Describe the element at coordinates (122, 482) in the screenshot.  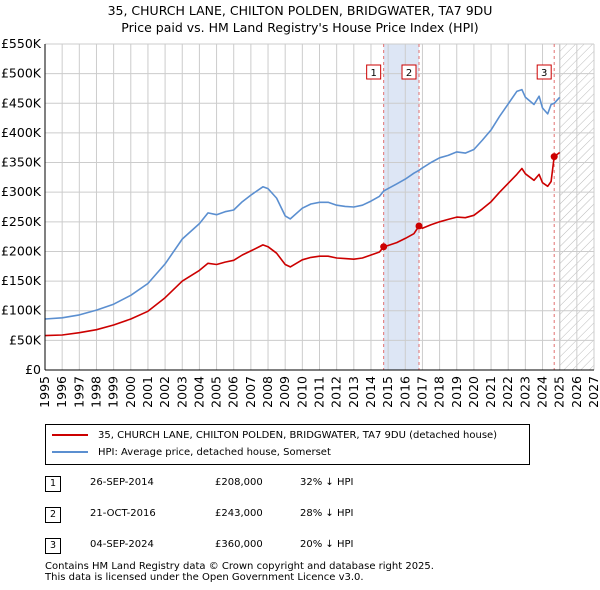
I see `sale-date: 26-SEP-2014` at that location.